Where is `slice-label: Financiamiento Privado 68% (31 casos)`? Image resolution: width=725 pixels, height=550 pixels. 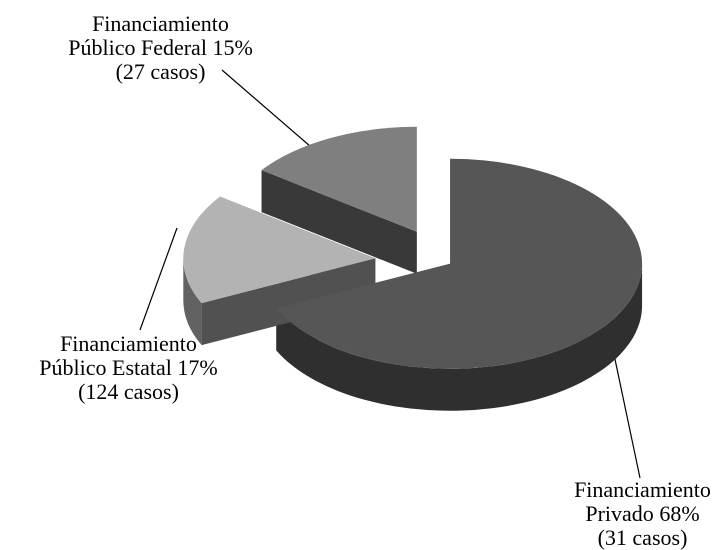 slice-label: Financiamiento Privado 68% (31 casos) is located at coordinates (632, 514).